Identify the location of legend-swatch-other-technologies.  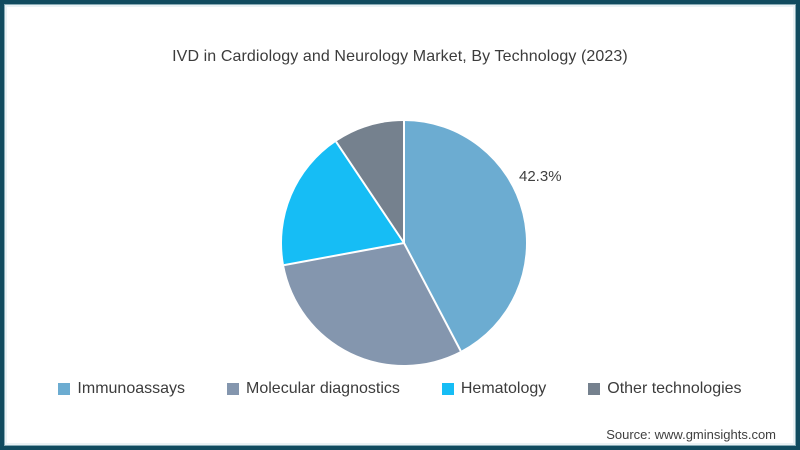
(594, 389).